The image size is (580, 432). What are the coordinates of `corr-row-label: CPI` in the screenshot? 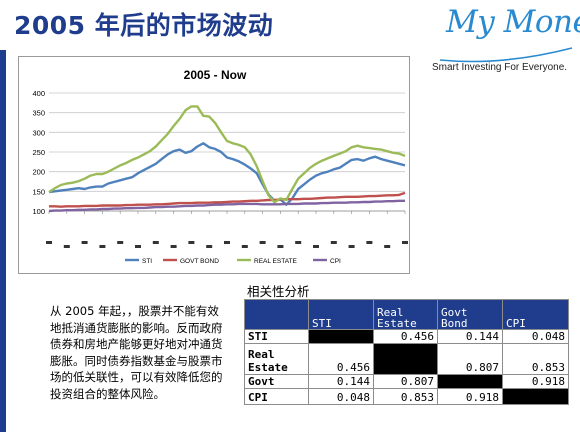 It's located at (276, 396).